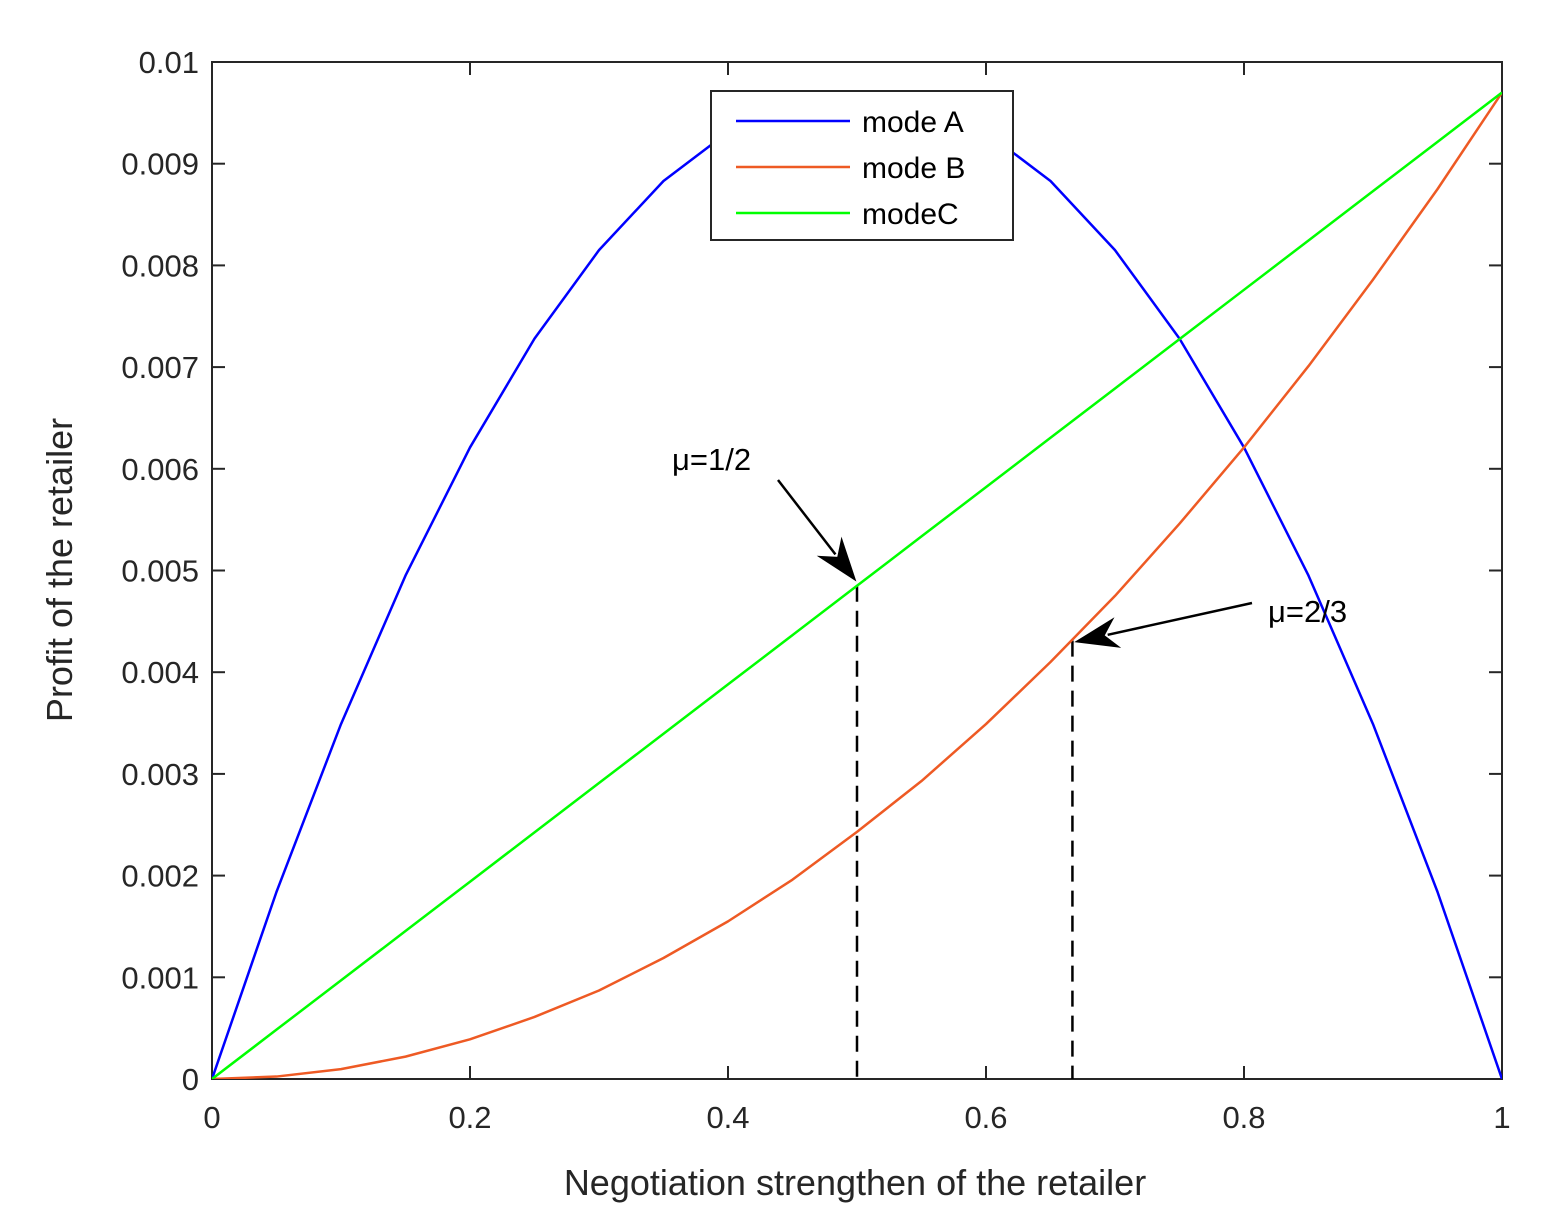 This screenshot has height=1230, width=1545. What do you see at coordinates (1015, 563) in the screenshot?
I see `annotation-arrows` at bounding box center [1015, 563].